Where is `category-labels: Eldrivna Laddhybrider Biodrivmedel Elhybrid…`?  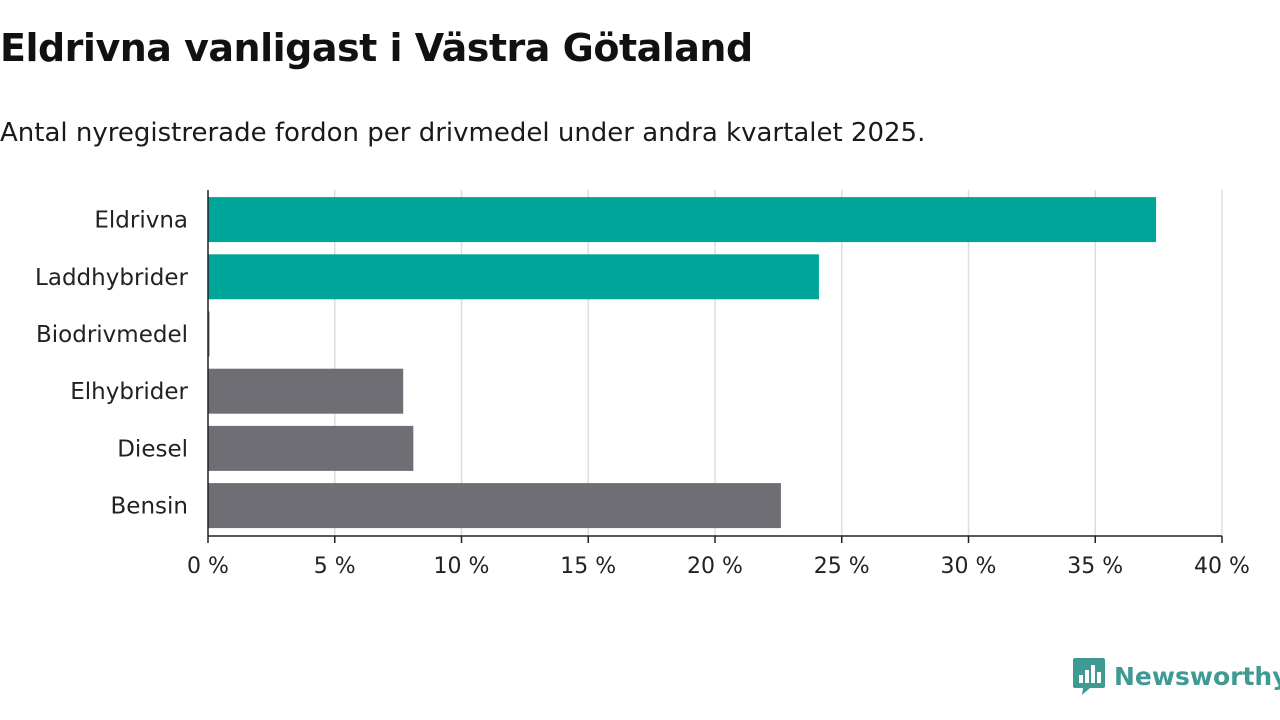 category-labels: Eldrivna Laddhybrider Biodrivmedel Elhybrid… is located at coordinates (111, 364).